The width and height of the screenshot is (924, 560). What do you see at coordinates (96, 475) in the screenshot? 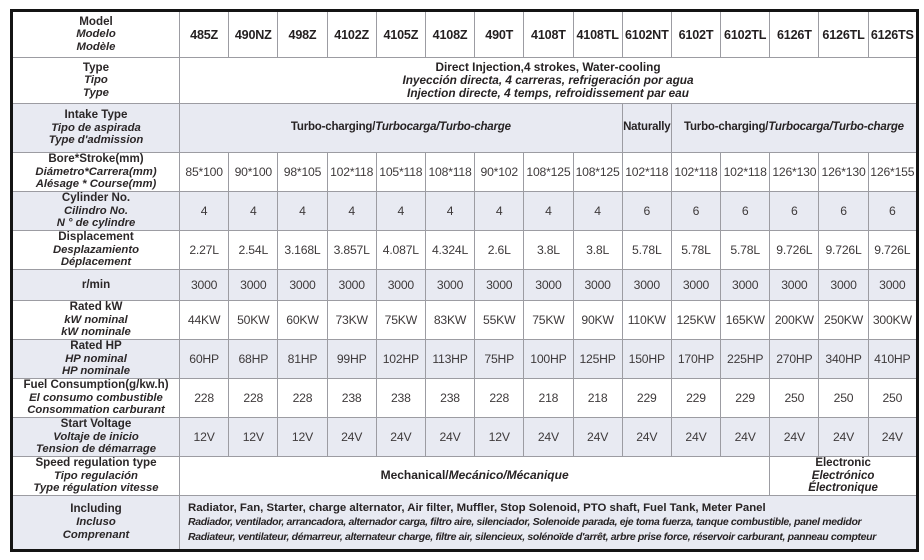
I see `row-label-line: Tipo regulación` at bounding box center [96, 475].